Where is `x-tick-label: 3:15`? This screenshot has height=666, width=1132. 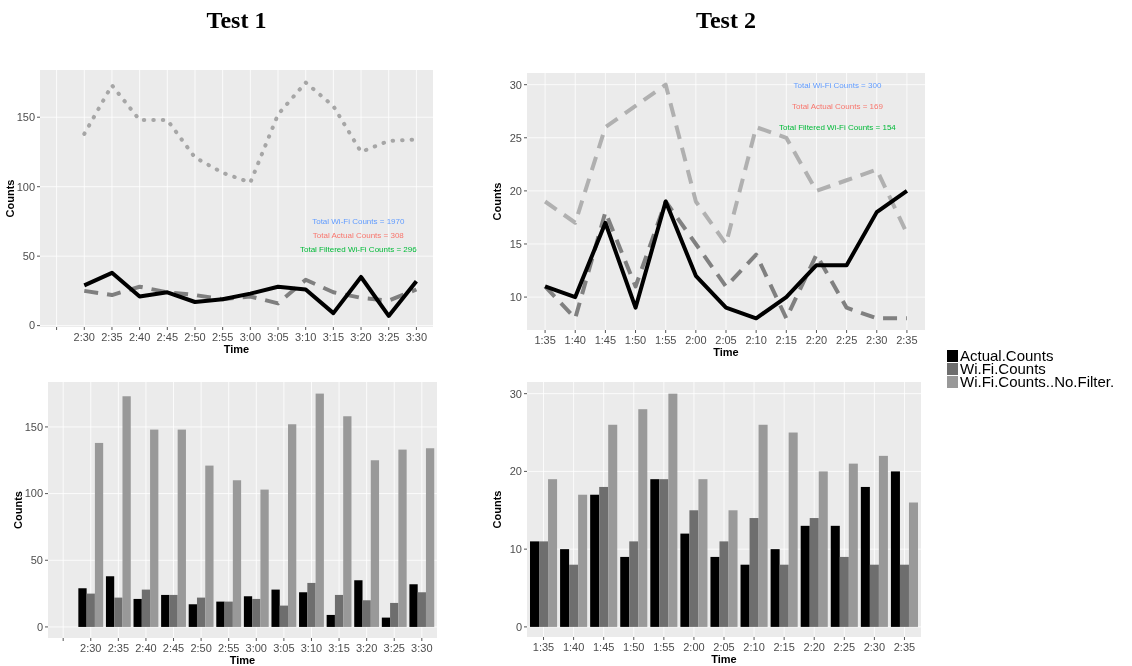
x-tick-label: 3:15 is located at coordinates (339, 648).